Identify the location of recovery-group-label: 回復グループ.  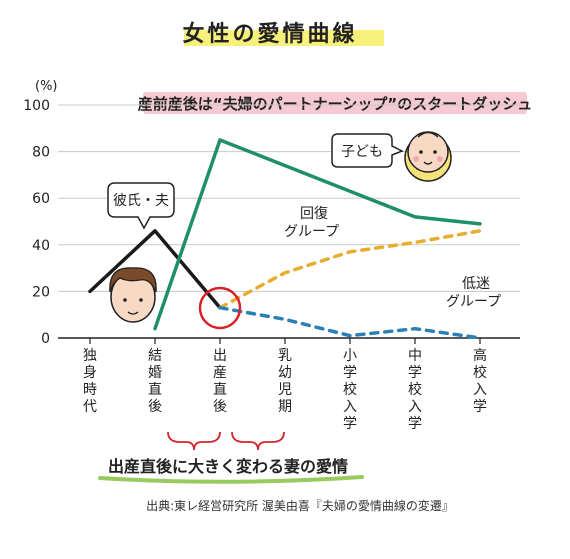
(311, 222).